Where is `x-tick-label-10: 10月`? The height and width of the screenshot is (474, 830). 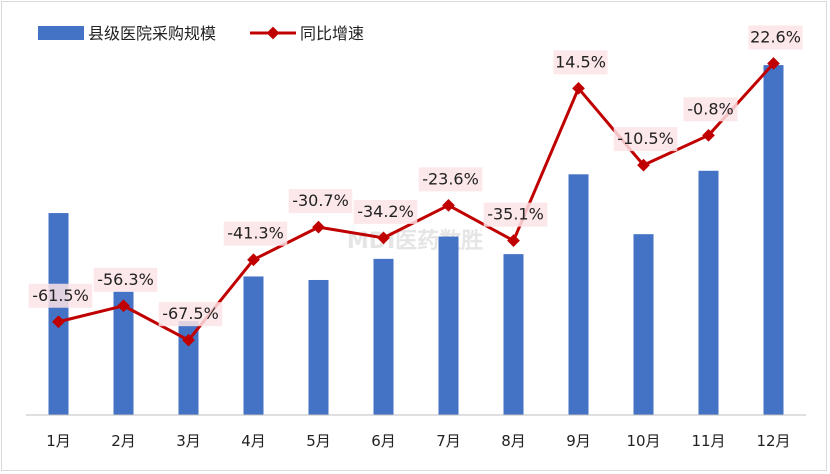 x-tick-label-10: 10月 is located at coordinates (643, 441).